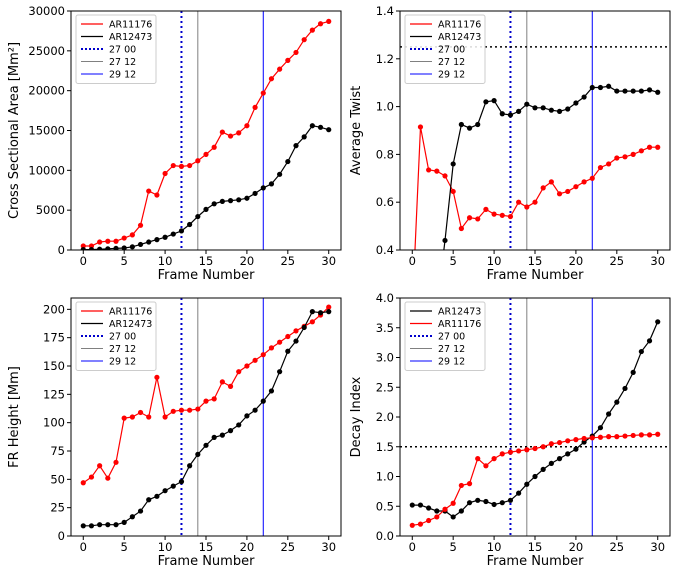 The height and width of the screenshot is (574, 680). What do you see at coordinates (385, 387) in the screenshot?
I see `y-tick-label: 2.5` at bounding box center [385, 387].